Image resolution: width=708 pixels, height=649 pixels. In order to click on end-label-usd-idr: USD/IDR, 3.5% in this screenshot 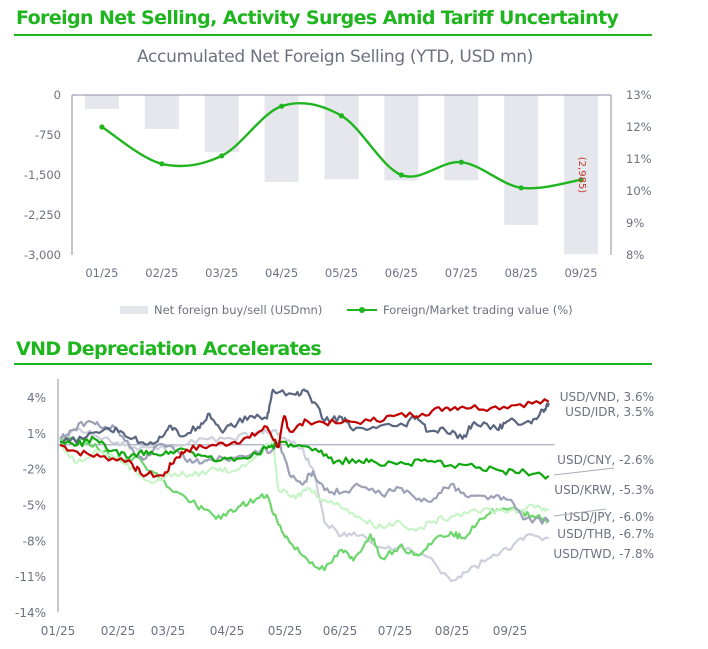, I will do `click(609, 412)`.